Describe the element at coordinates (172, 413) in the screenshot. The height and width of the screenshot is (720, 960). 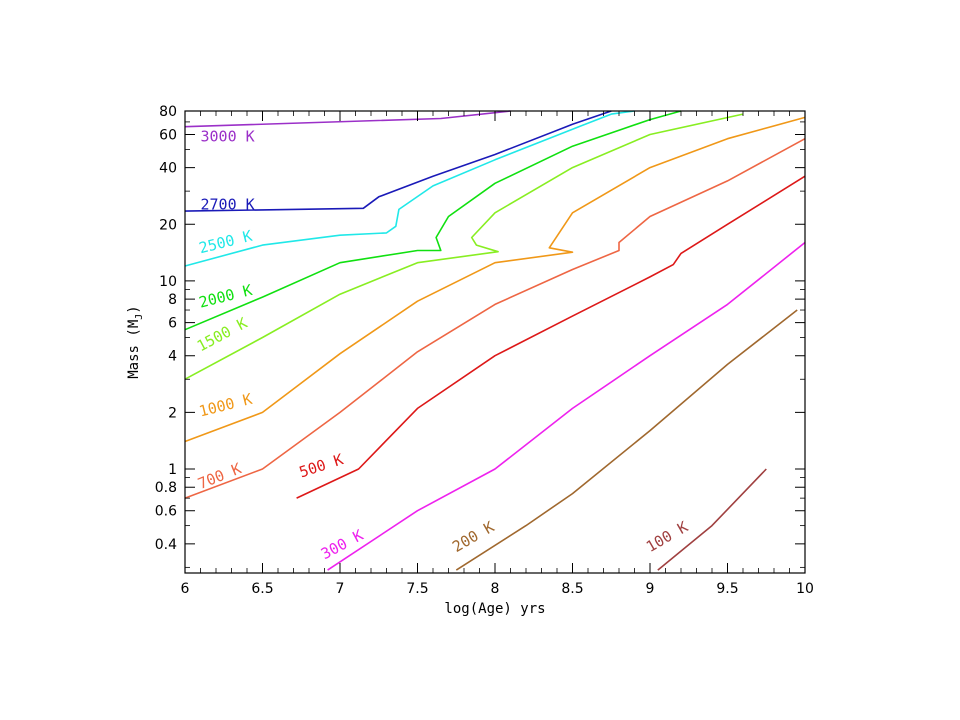
I see `y-tick-label: 2` at that location.